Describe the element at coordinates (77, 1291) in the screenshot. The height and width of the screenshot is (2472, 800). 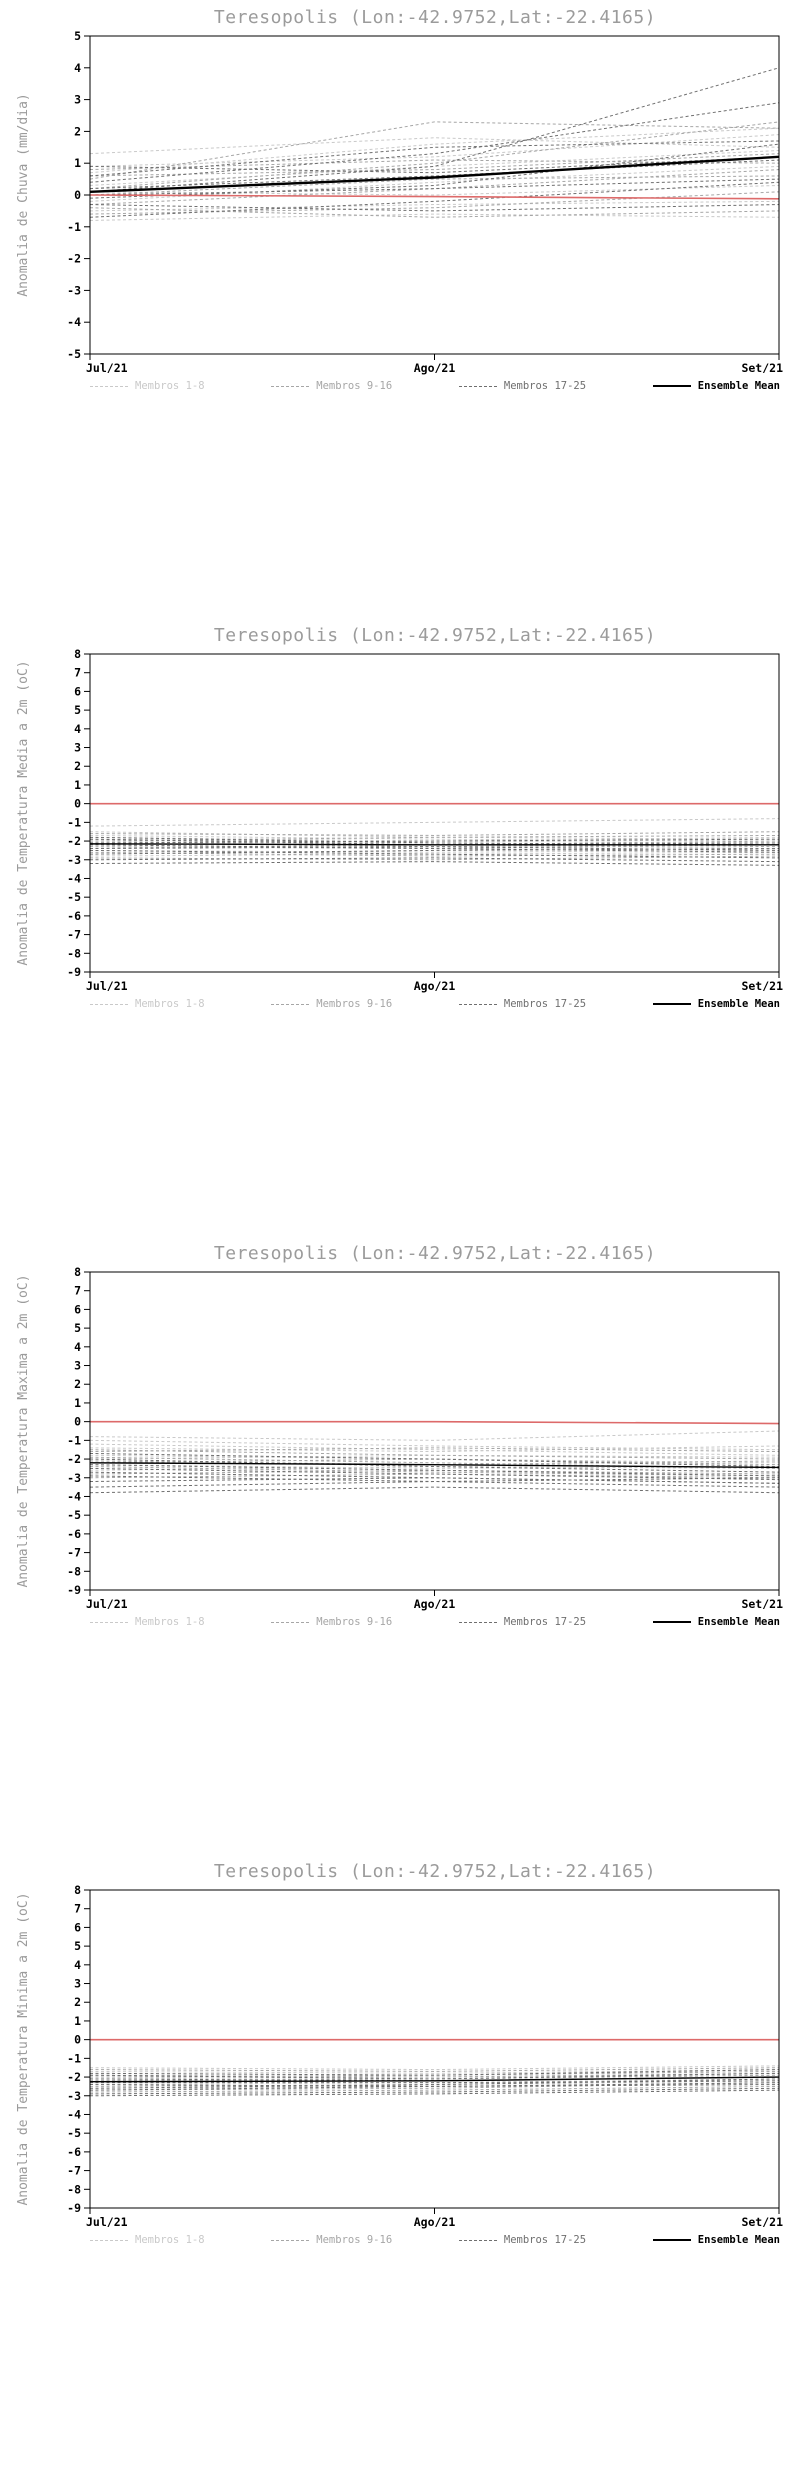
I see `y-tick-label: 7` at that location.